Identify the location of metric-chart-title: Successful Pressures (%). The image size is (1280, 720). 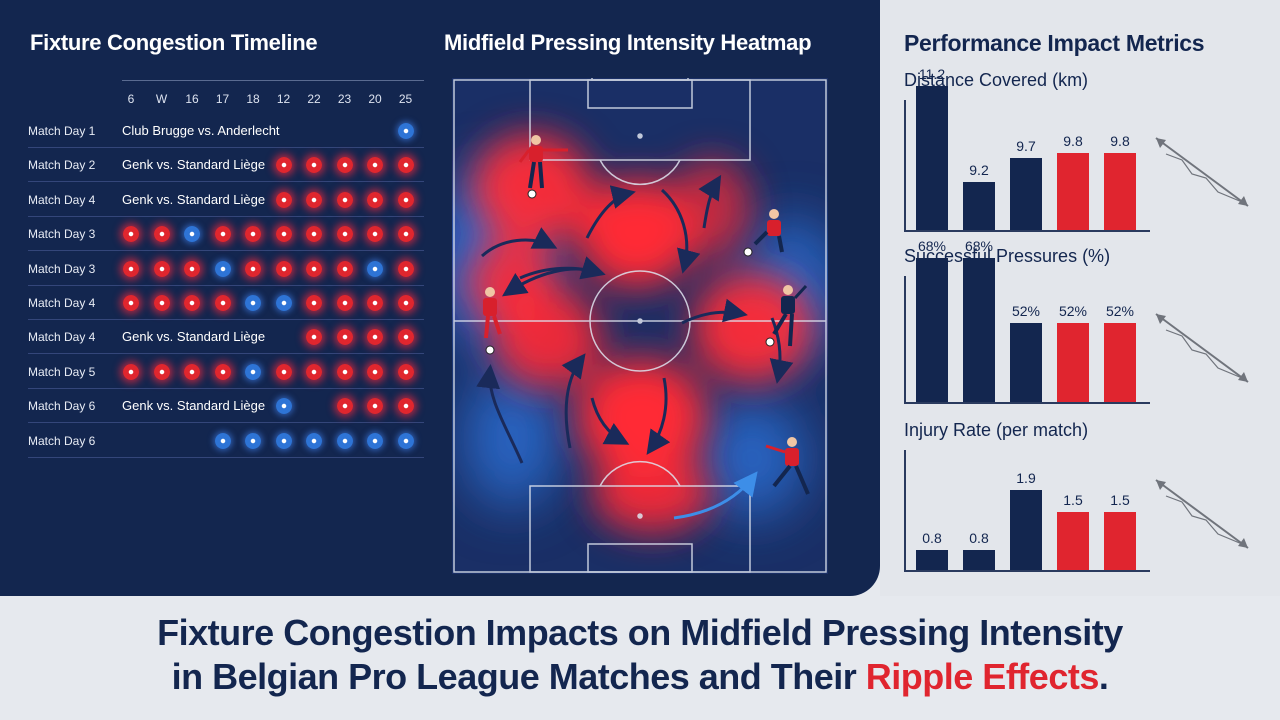
(1007, 256).